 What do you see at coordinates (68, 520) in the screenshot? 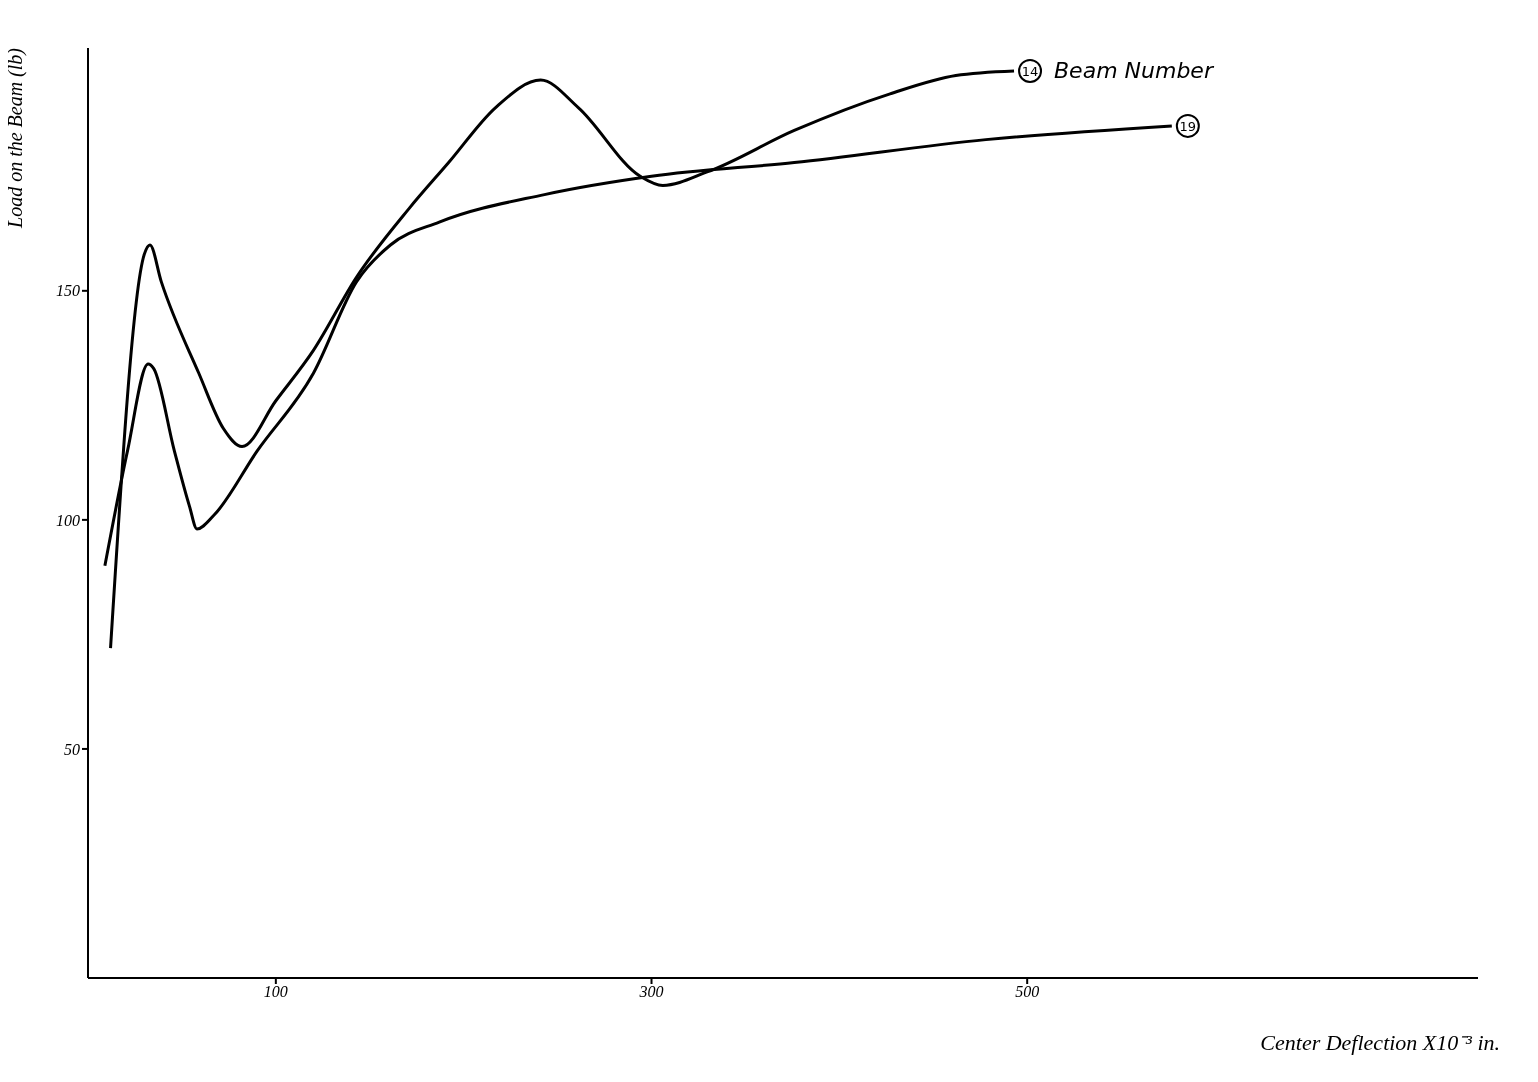
I see `y-tick-label: 100` at bounding box center [68, 520].